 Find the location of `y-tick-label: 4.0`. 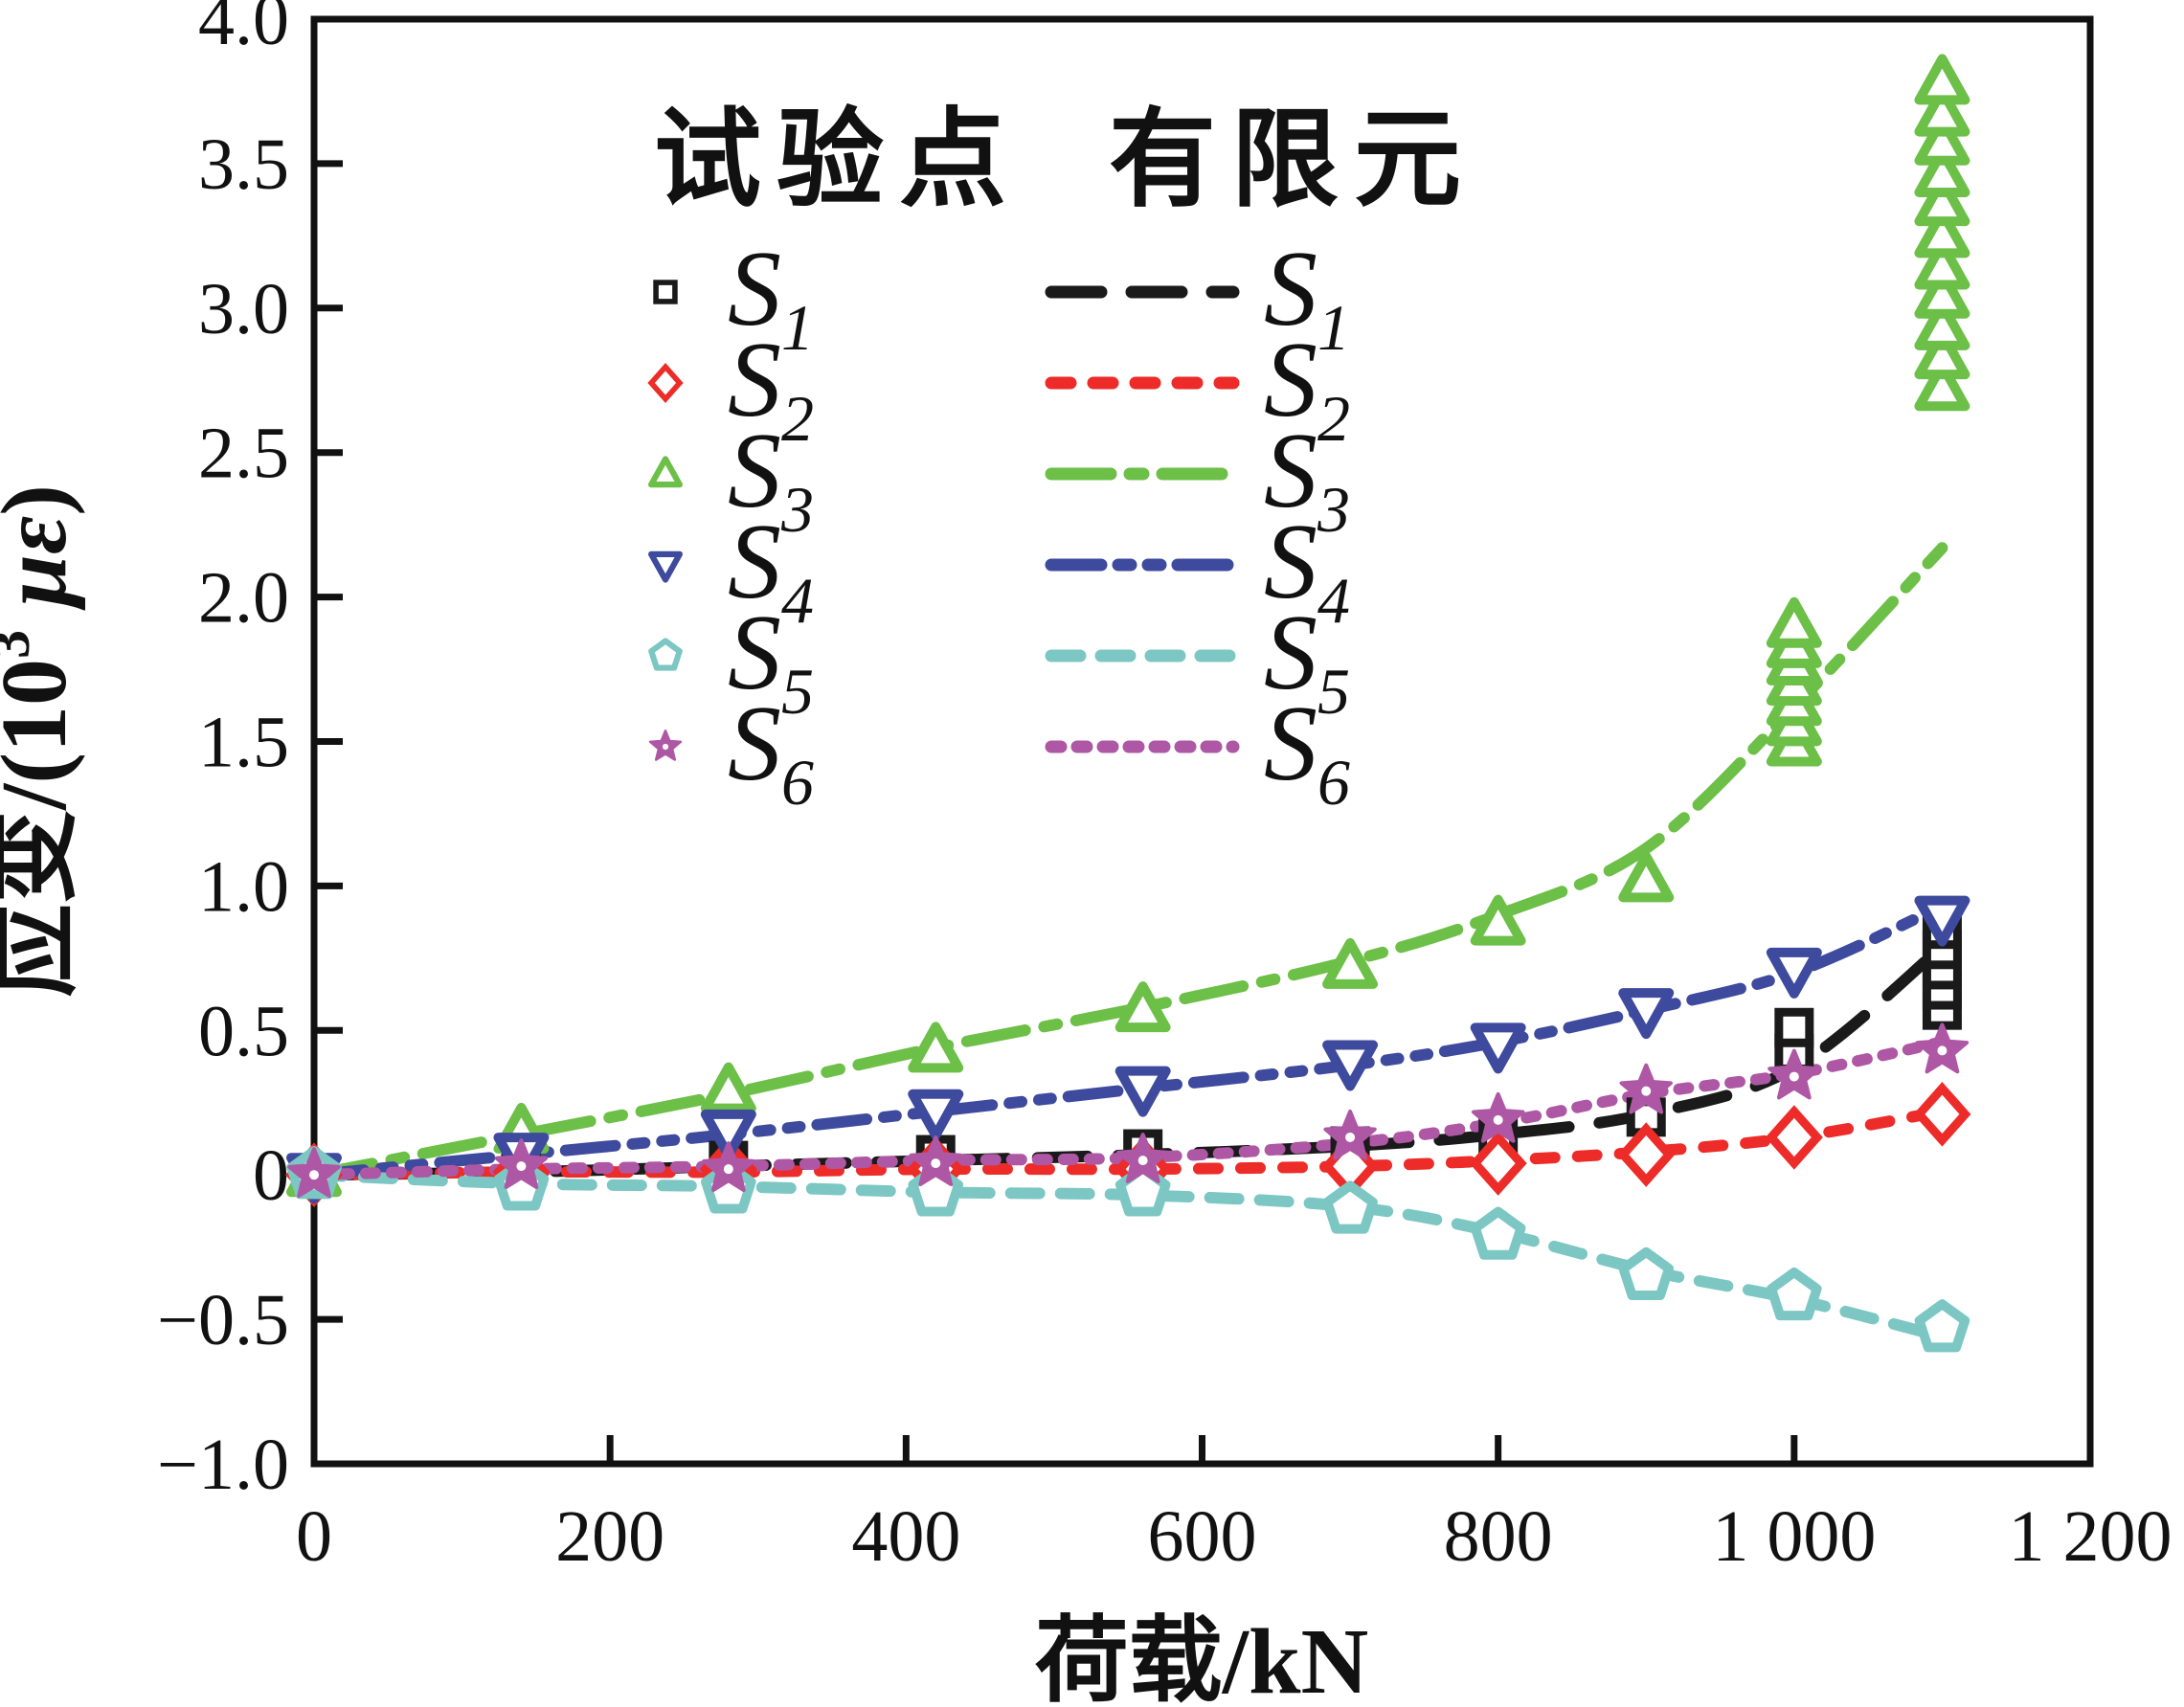

y-tick-label: 4.0 is located at coordinates (244, 30).